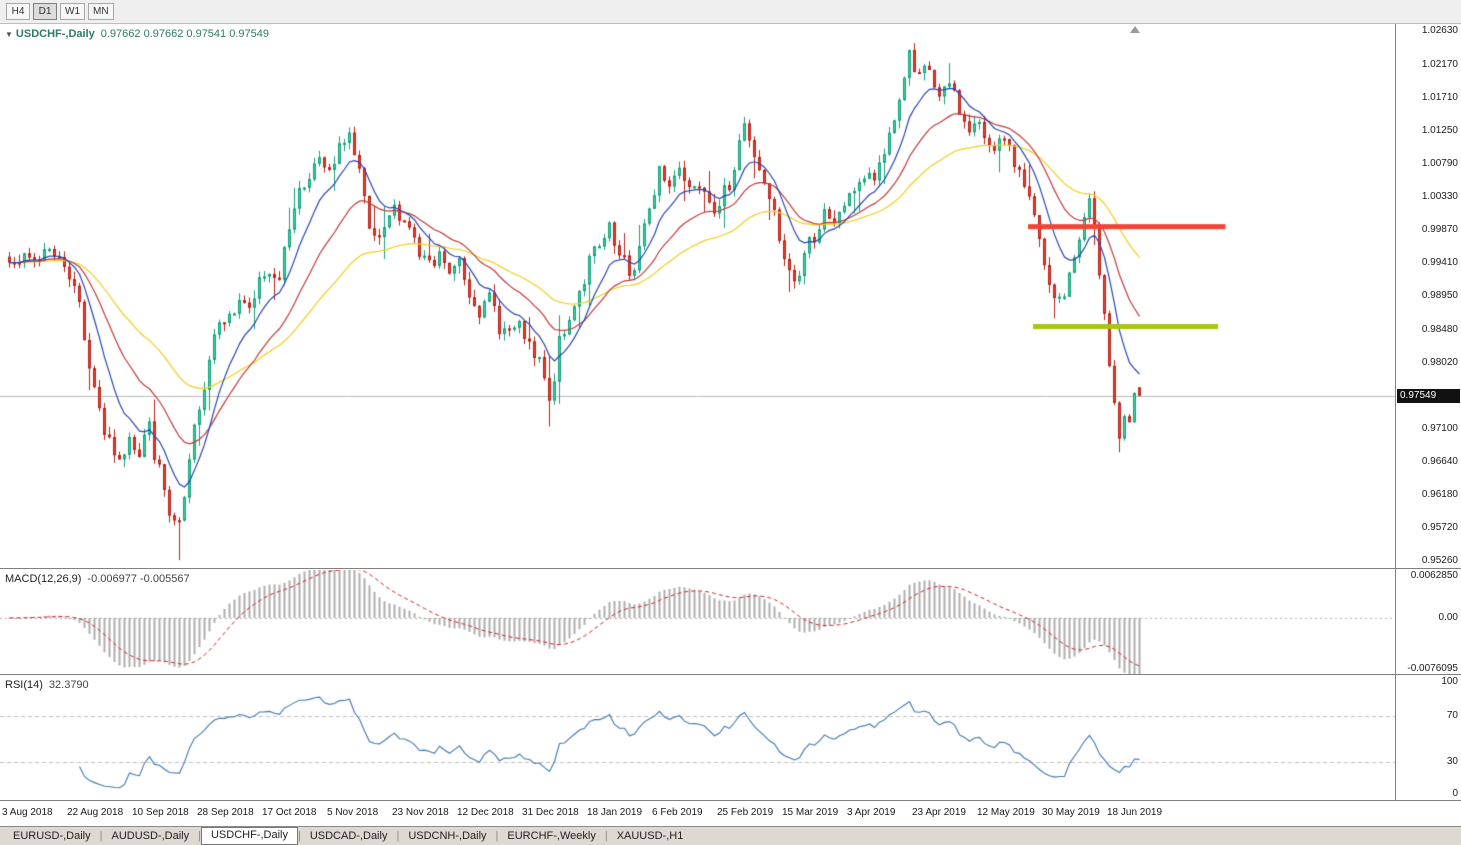 The width and height of the screenshot is (1461, 845). I want to click on rsi-canvas, so click(697, 738).